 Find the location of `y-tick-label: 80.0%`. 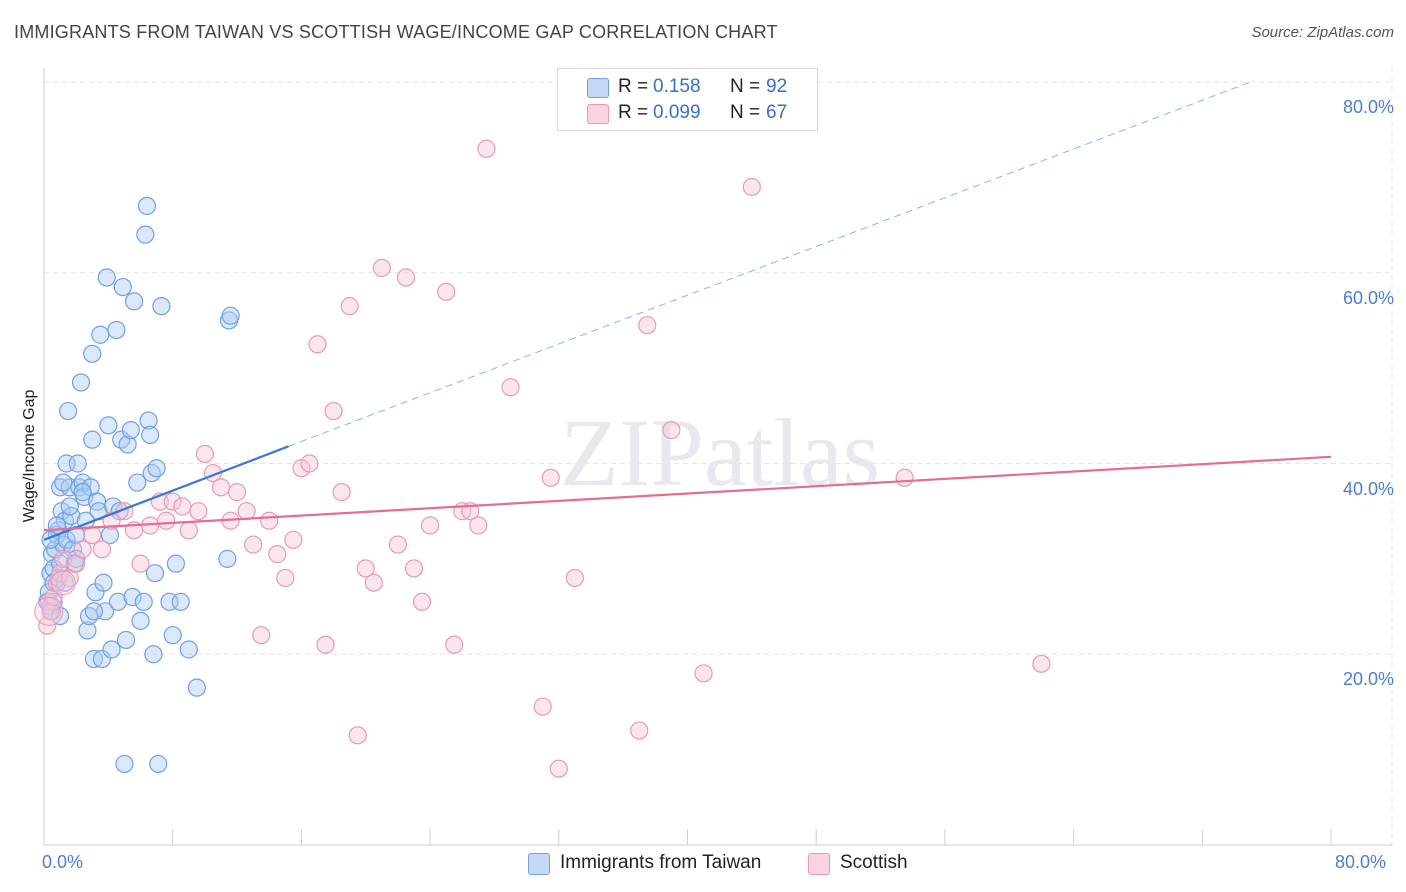

y-tick-label: 80.0% is located at coordinates (1368, 107).